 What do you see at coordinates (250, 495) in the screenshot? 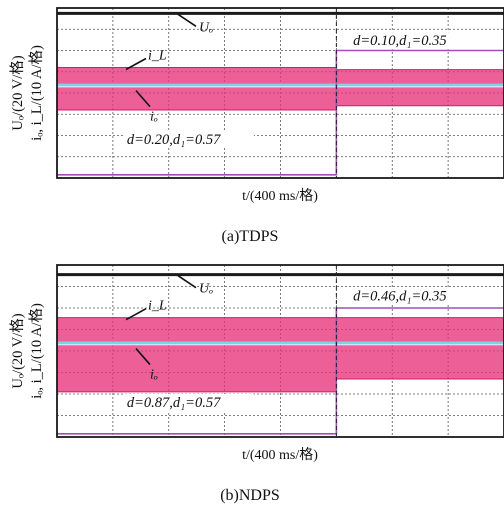
I see `panel-caption: (b)NDPS` at bounding box center [250, 495].